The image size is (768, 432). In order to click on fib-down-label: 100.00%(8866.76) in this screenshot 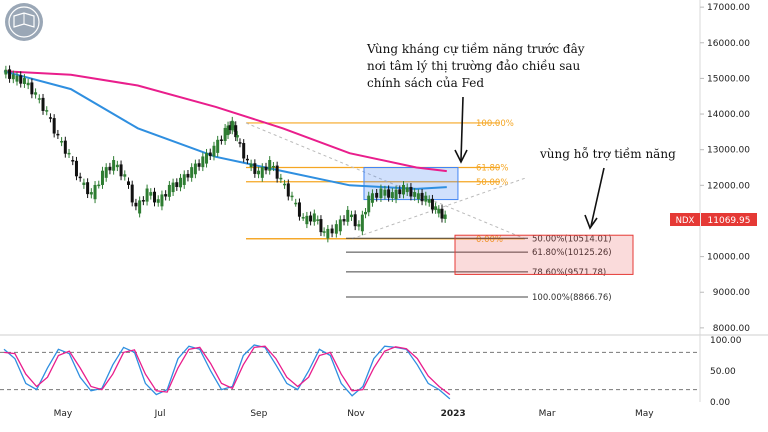, I will do `click(572, 298)`.